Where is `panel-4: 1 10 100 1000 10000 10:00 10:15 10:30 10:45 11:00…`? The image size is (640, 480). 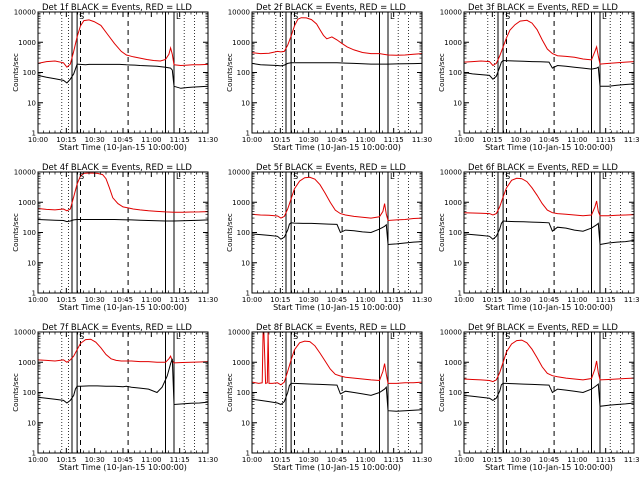 panel-4: 1 10 100 1000 10000 10:00 10:15 10:30 10:45 11:00… is located at coordinates (115, 237).